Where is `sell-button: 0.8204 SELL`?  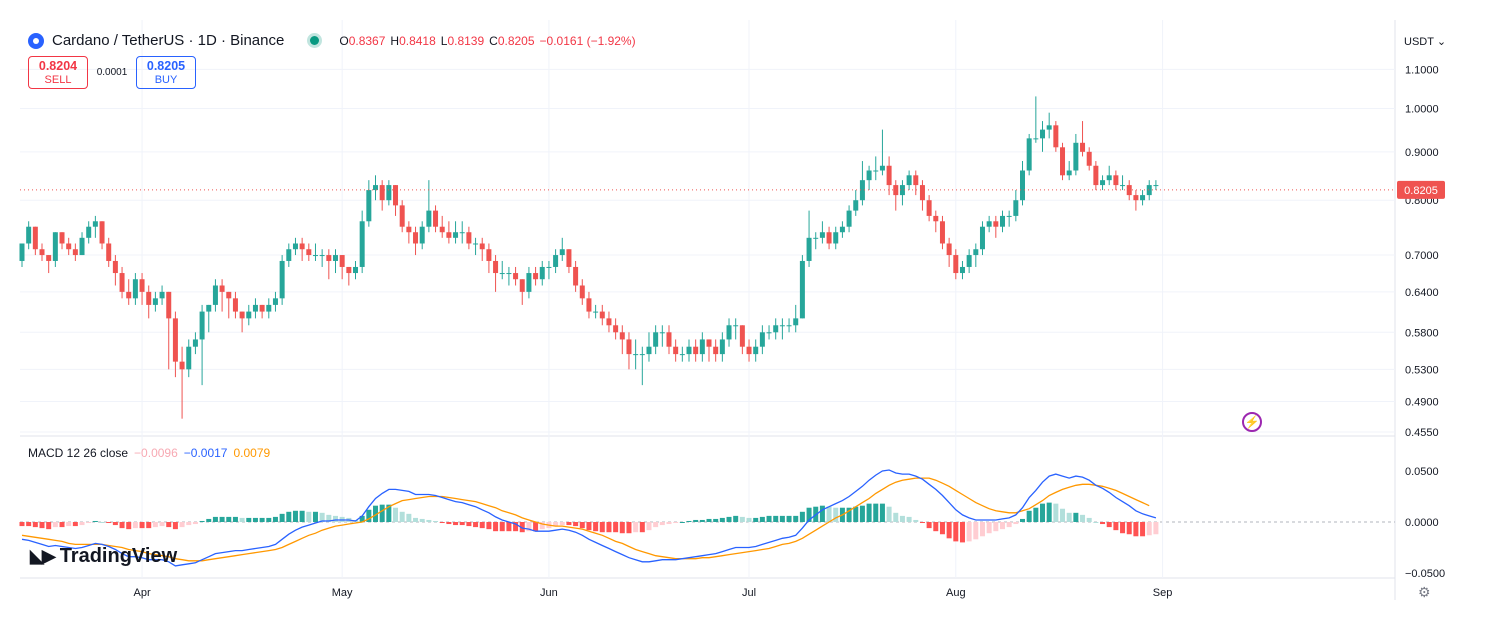
sell-button: 0.8204 SELL is located at coordinates (58, 72).